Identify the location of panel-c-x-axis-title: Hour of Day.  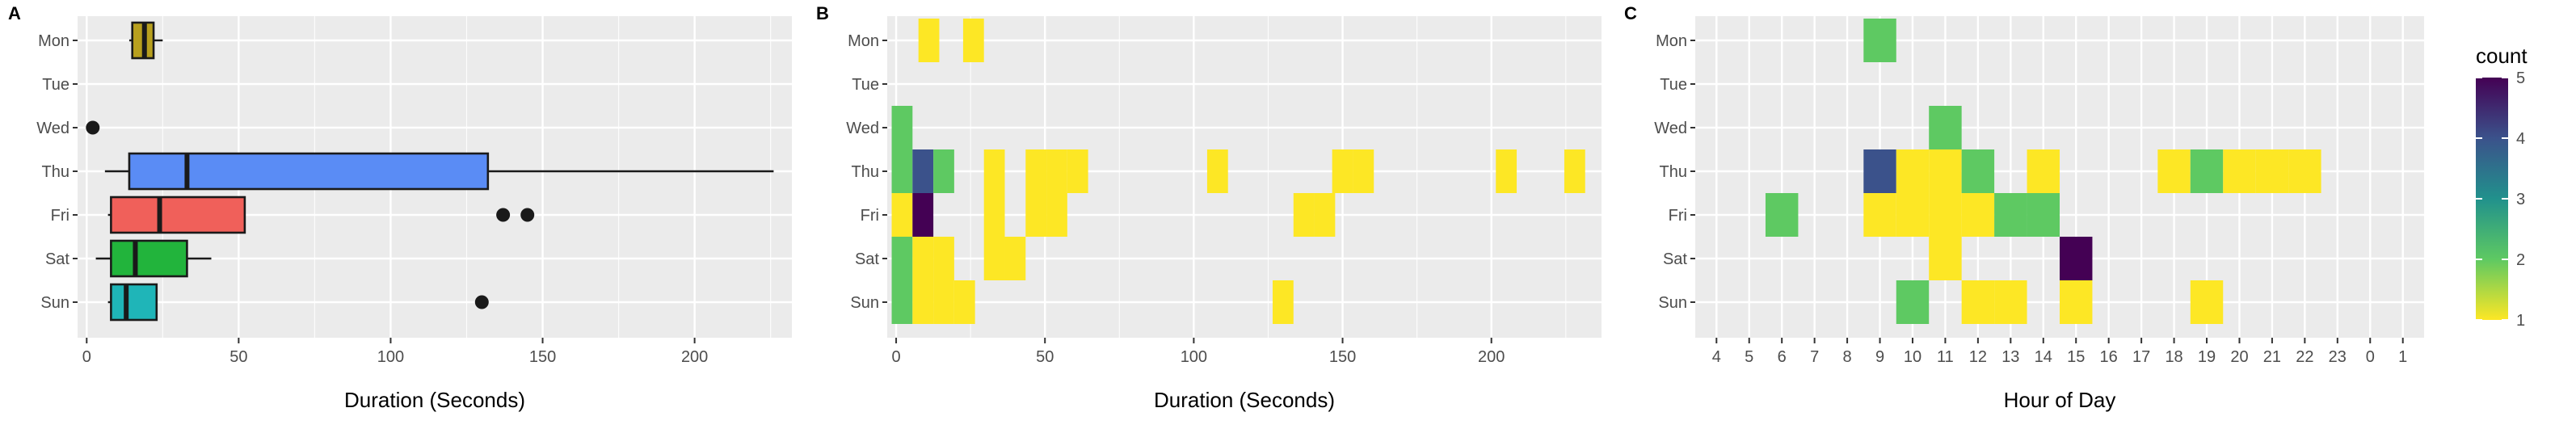
(2060, 400).